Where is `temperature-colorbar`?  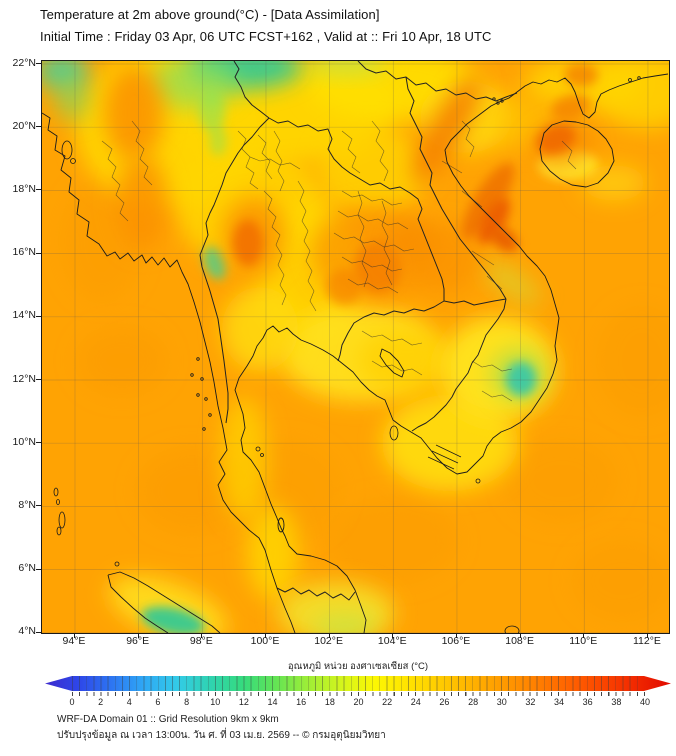
temperature-colorbar is located at coordinates (358, 683).